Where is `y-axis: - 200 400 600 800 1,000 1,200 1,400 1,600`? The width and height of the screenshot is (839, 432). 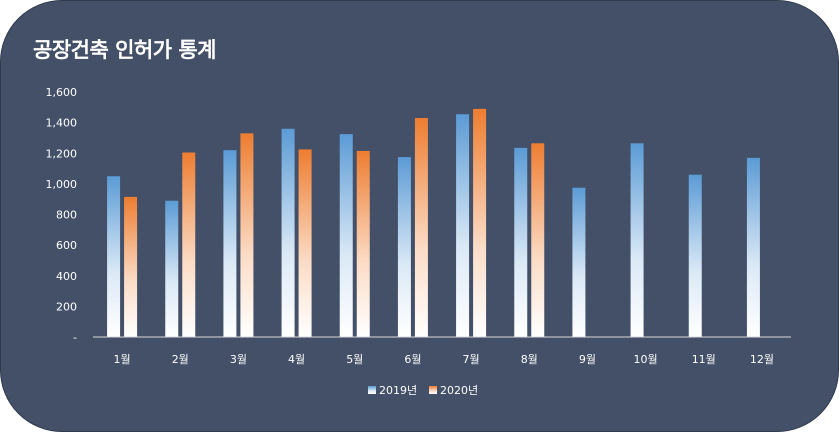
y-axis: - 200 400 600 800 1,000 1,200 1,400 1,600 is located at coordinates (62, 215).